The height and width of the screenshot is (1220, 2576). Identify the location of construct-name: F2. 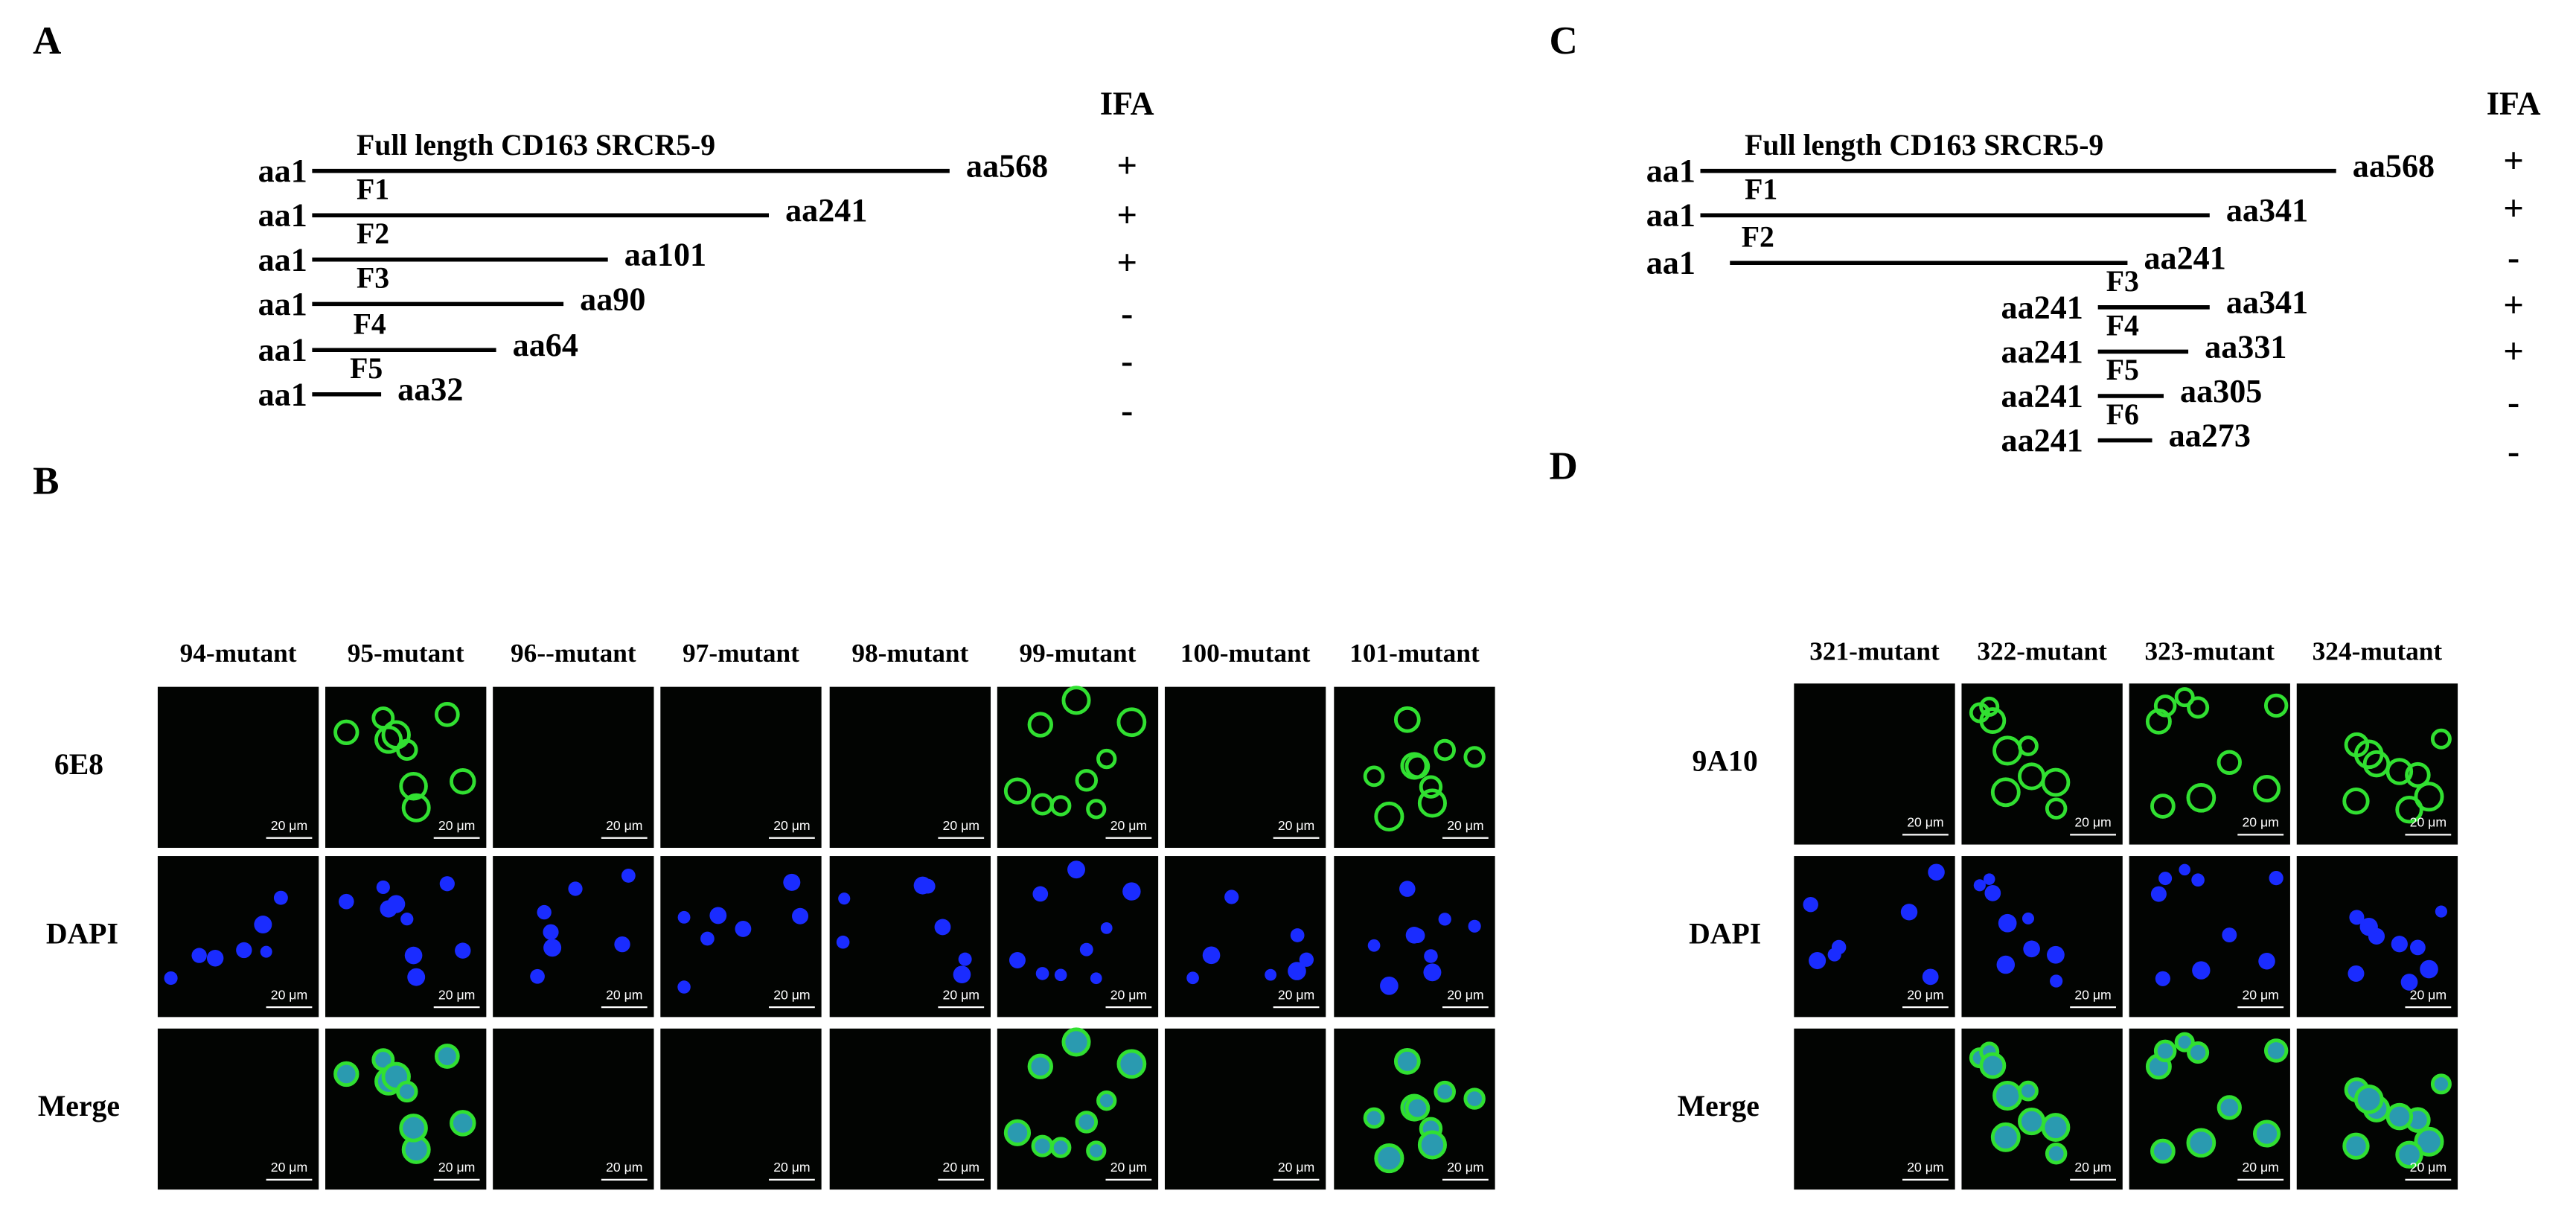
(373, 234).